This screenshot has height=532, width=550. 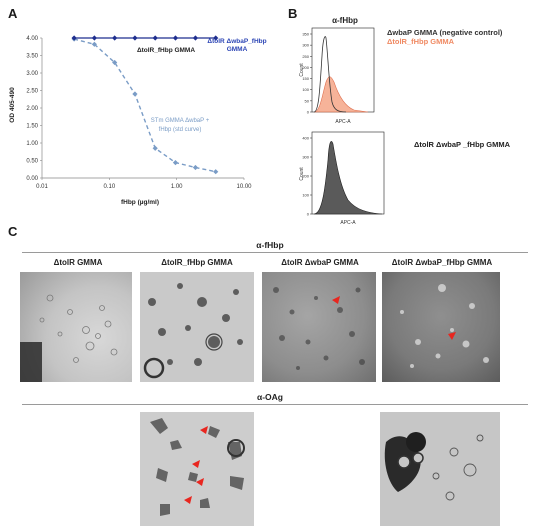 I want to click on histogram-1-negative-peak, so click(x=330, y=74).